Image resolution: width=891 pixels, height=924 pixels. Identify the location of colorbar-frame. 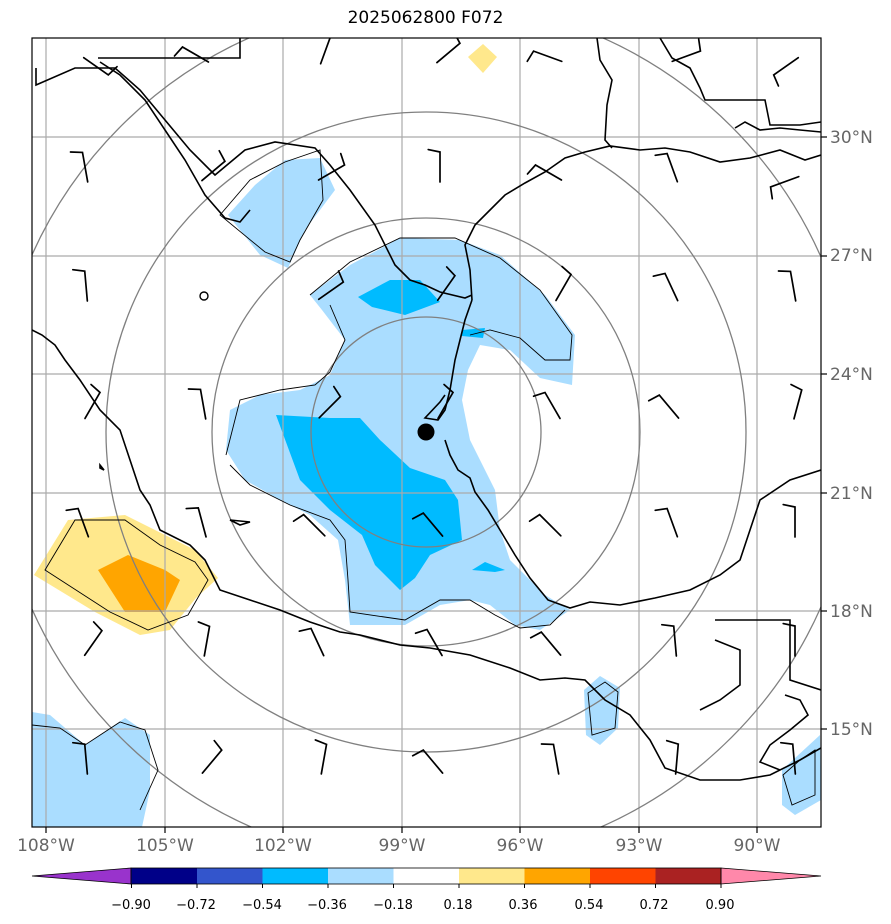
(426, 876).